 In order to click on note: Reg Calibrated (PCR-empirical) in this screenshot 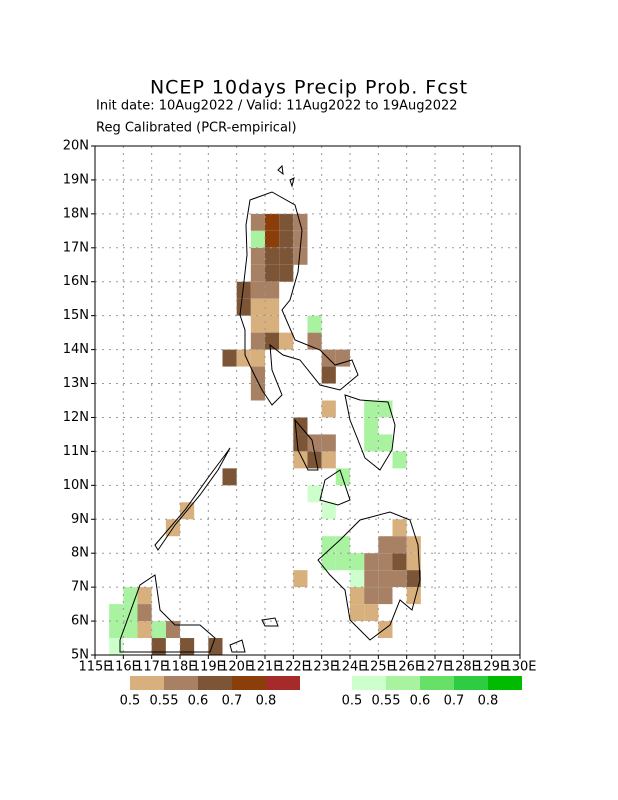, I will do `click(196, 128)`.